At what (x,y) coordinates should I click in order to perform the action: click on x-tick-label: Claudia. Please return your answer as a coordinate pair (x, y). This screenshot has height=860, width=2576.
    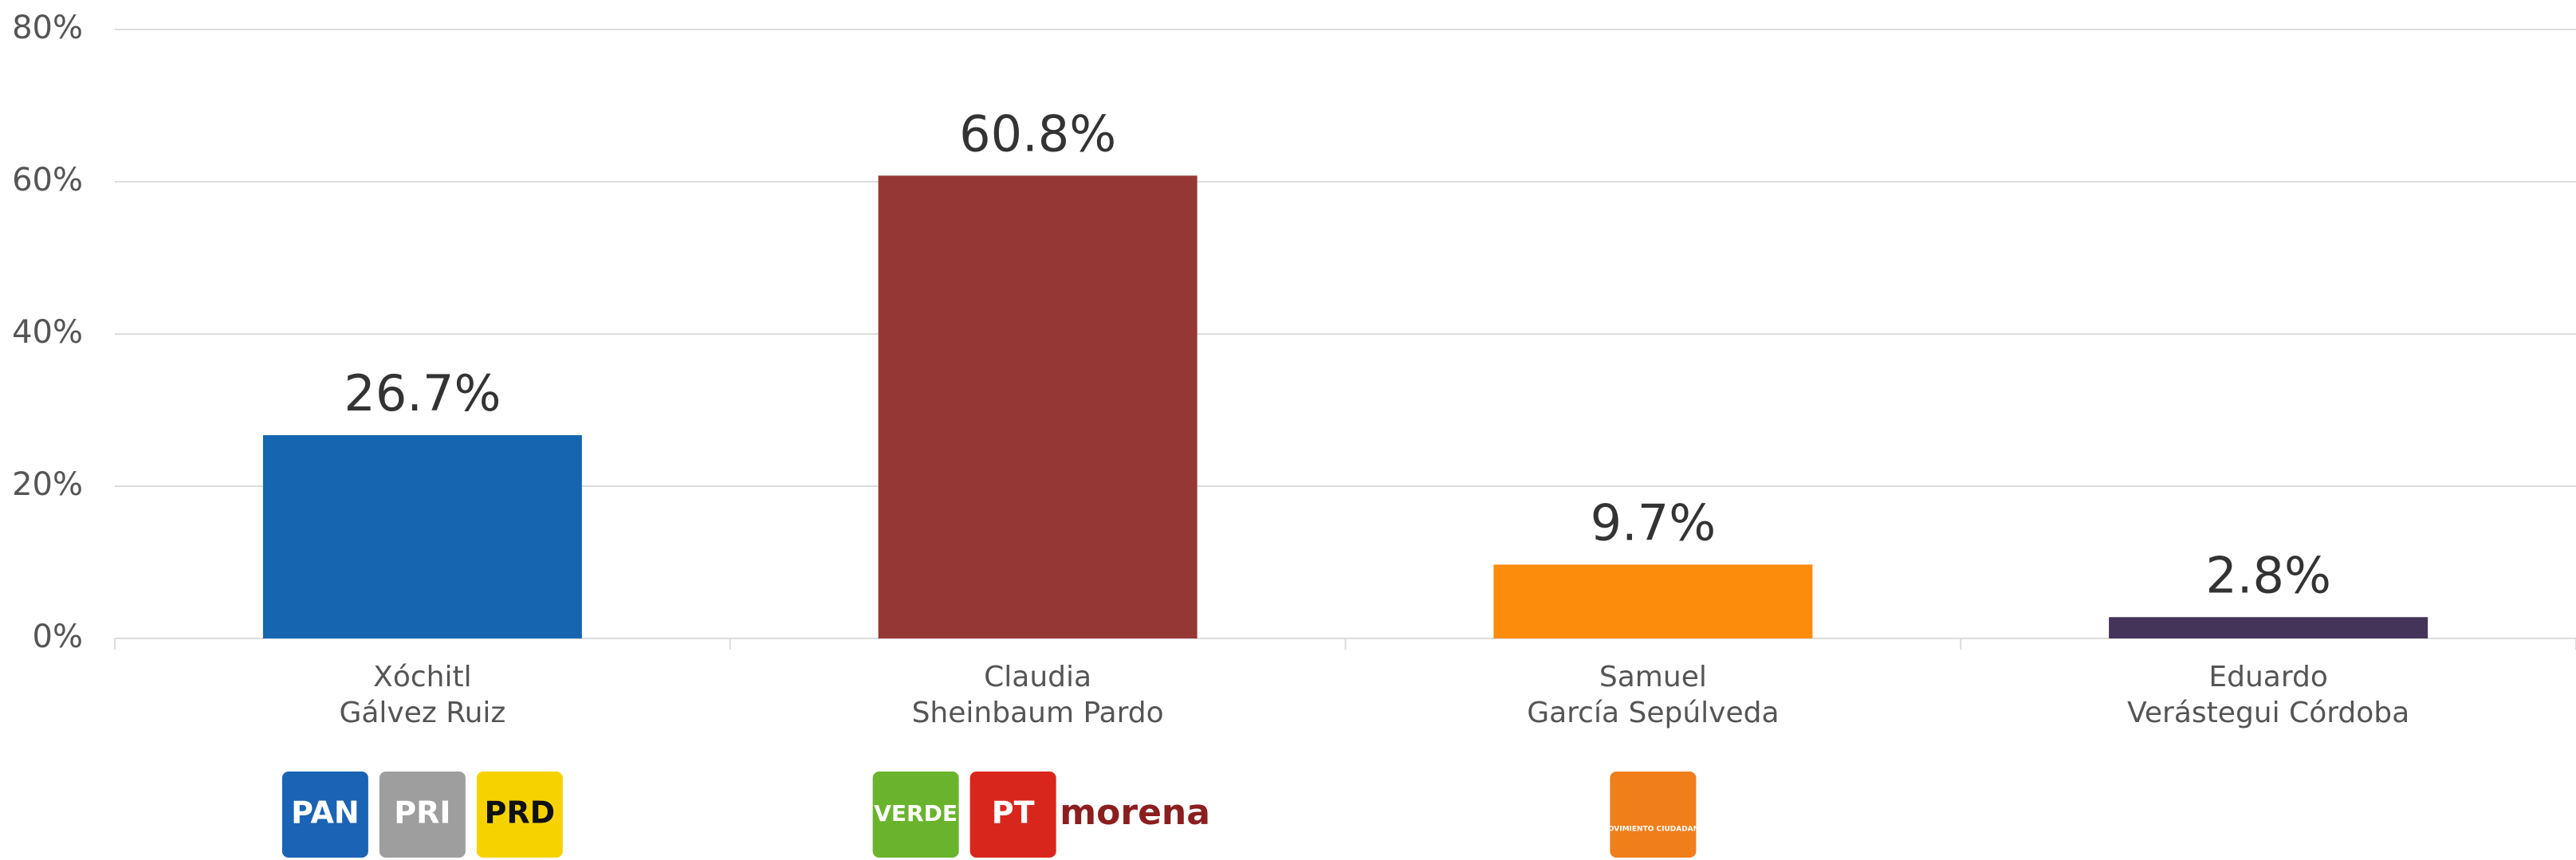
    Looking at the image, I should click on (1038, 677).